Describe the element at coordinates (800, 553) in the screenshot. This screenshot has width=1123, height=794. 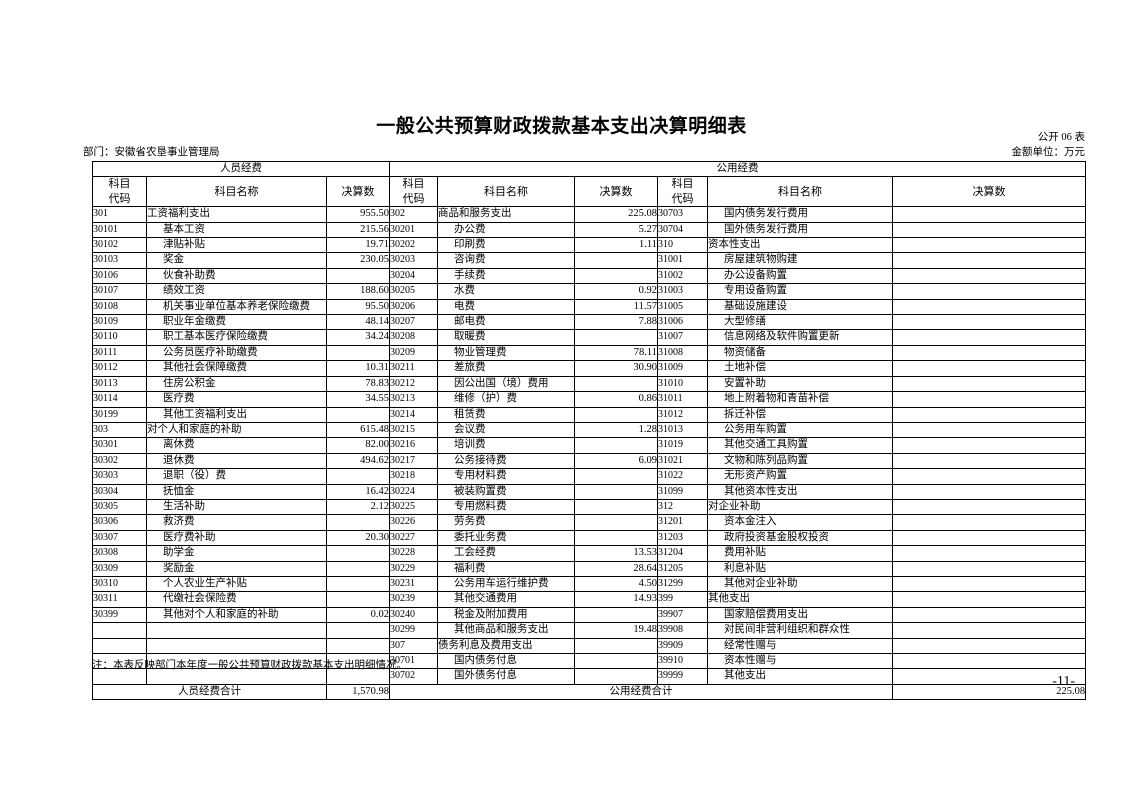
I see `cell-subject-name: 费用补贴` at that location.